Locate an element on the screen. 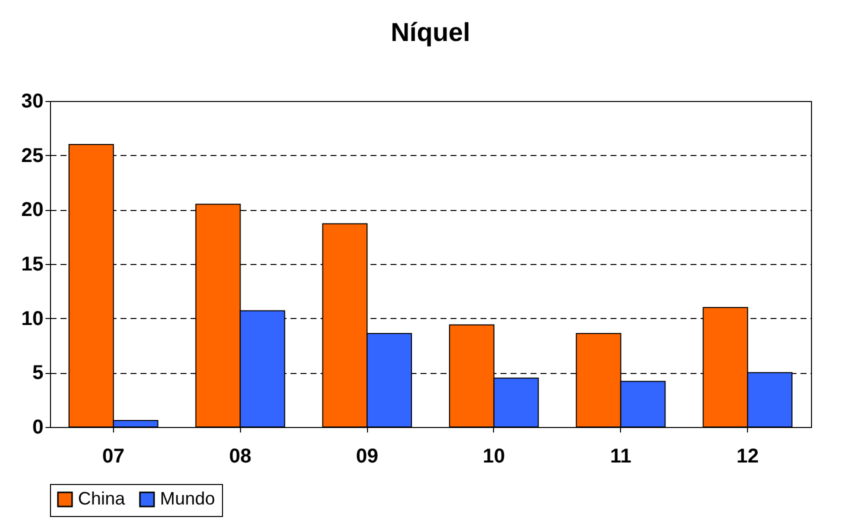  chart-title: Níquel is located at coordinates (430, 32).